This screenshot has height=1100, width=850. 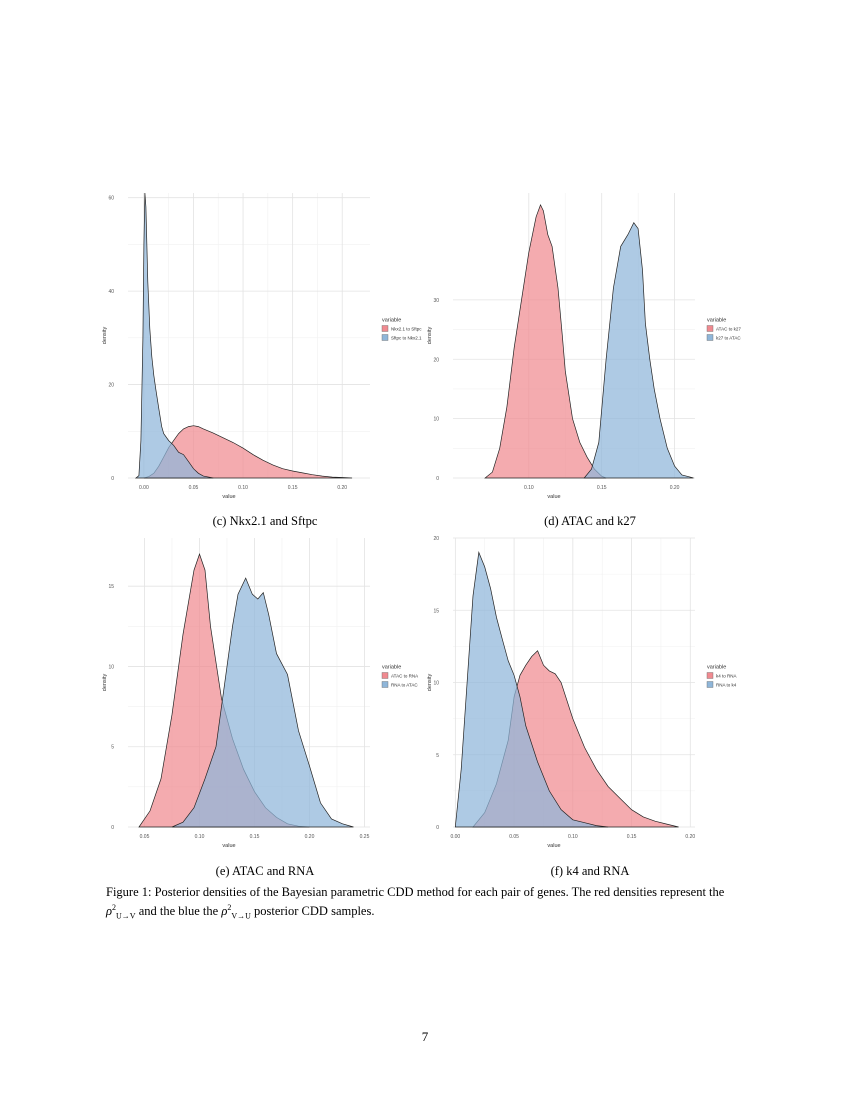 I want to click on legend-entry: Nkx2.1 to Sftpc, so click(x=406, y=329).